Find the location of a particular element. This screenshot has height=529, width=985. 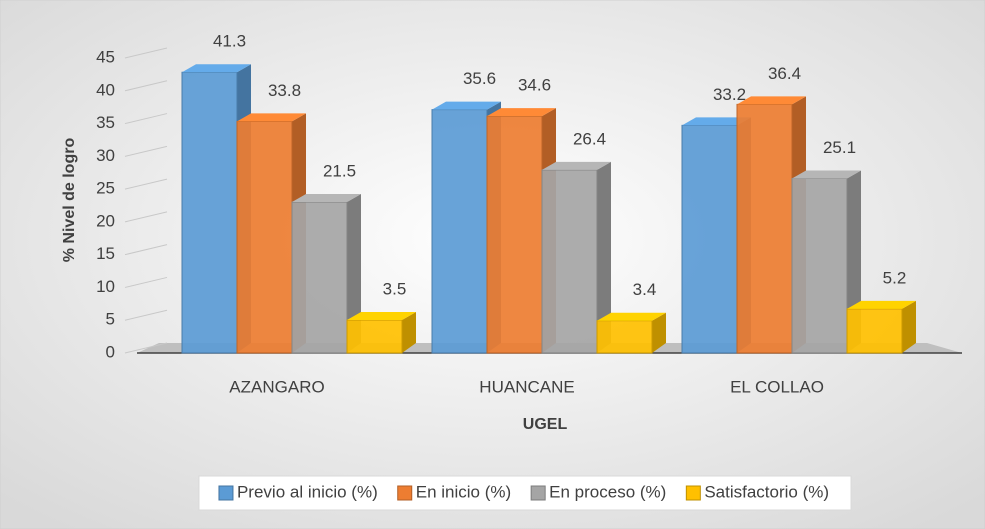

value-label: 5.2 is located at coordinates (895, 277).